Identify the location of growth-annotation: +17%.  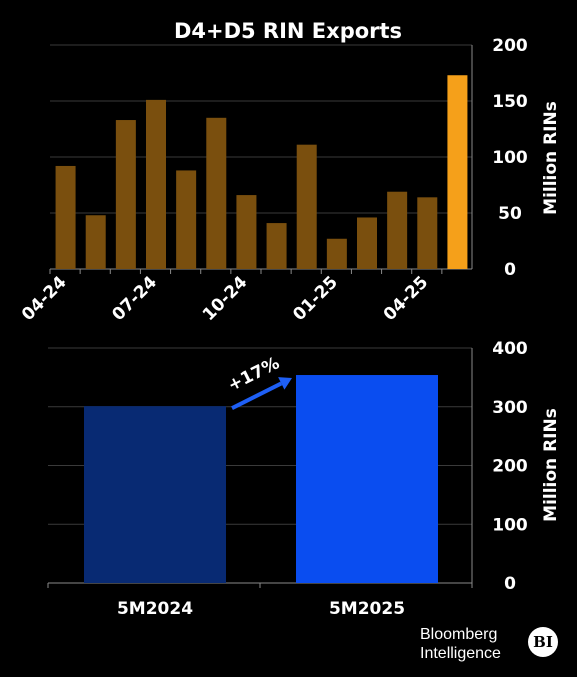
(254, 374).